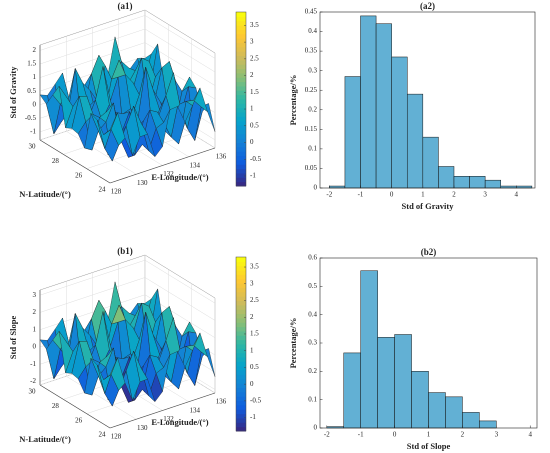  What do you see at coordinates (221, 157) in the screenshot?
I see `x-tick-label: 136` at bounding box center [221, 157].